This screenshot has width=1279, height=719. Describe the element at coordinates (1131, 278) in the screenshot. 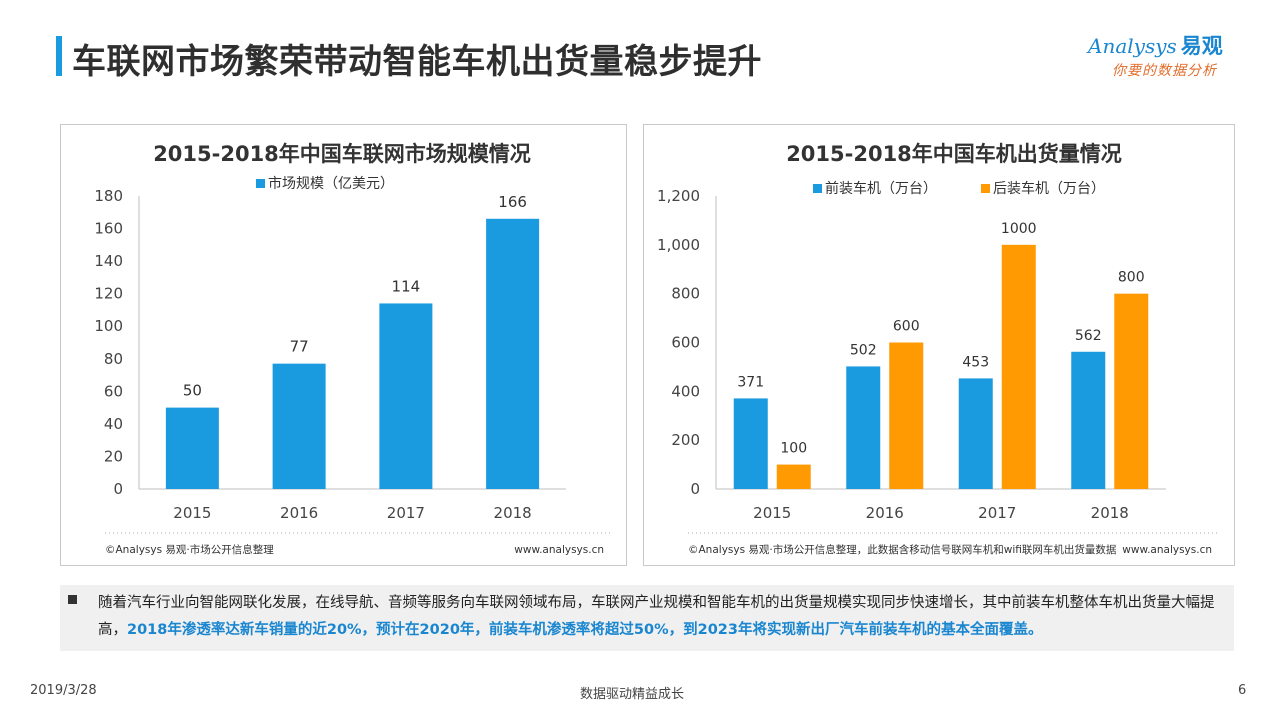

I see `chart-2-data-label: 800` at that location.